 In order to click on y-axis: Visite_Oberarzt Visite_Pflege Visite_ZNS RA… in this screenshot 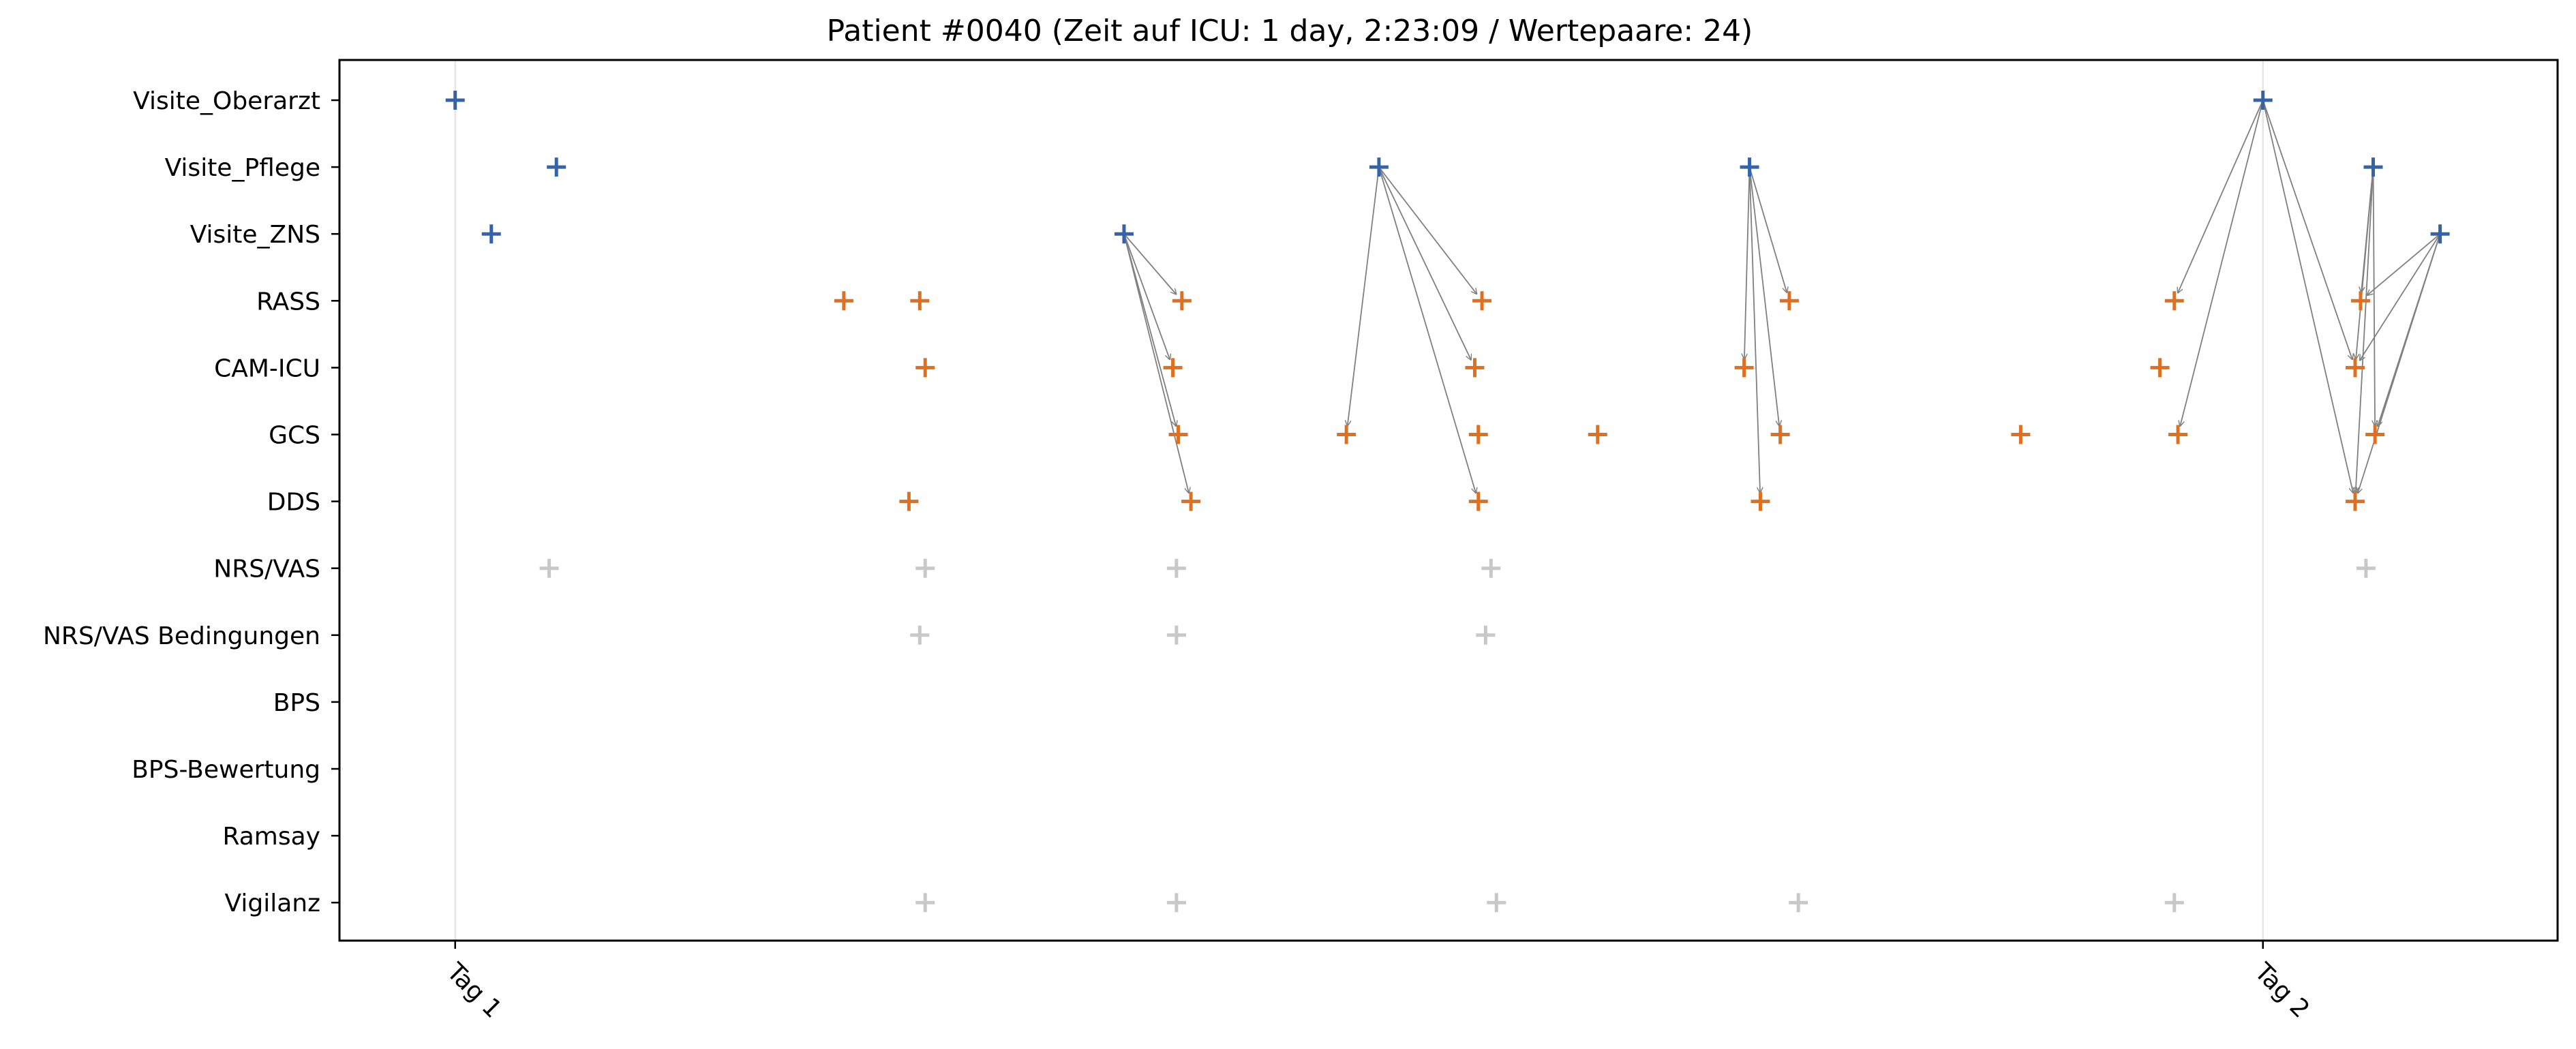, I will do `click(191, 502)`.